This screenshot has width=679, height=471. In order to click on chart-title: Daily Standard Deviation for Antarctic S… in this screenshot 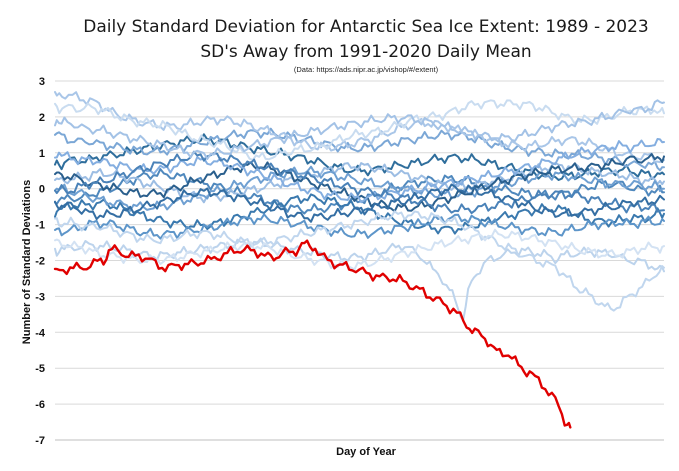, I will do `click(366, 27)`.